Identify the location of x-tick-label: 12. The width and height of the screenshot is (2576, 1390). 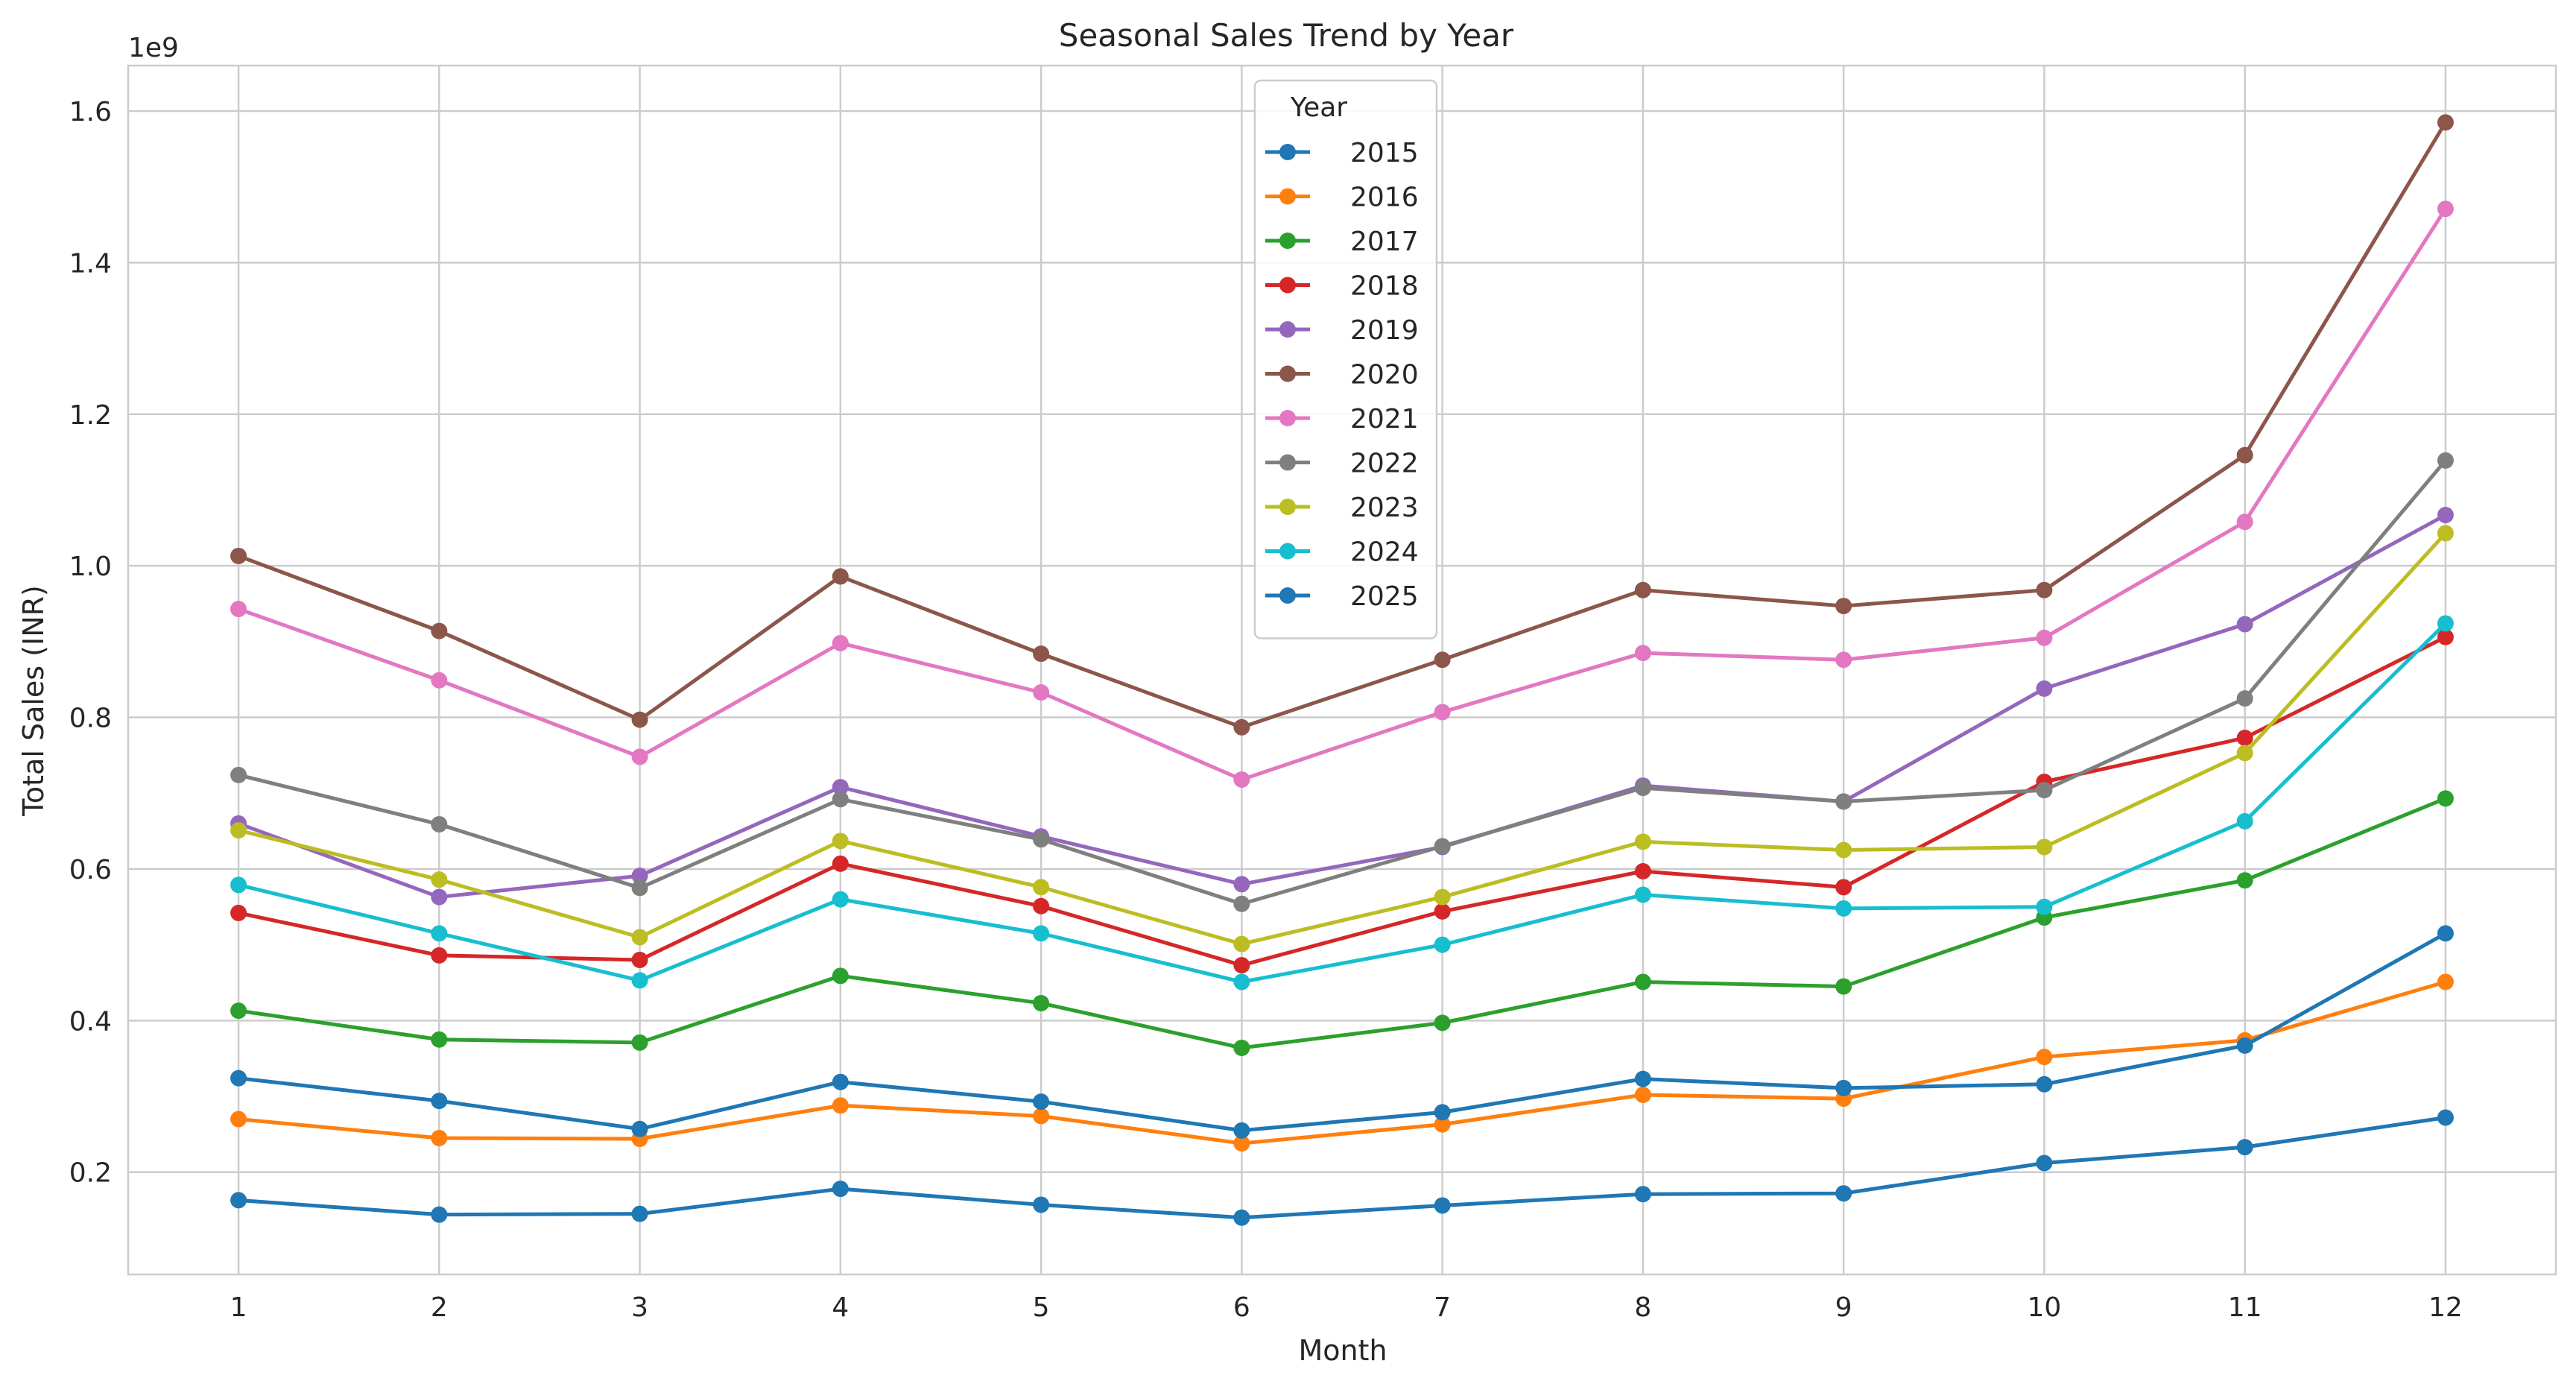
(2445, 1308).